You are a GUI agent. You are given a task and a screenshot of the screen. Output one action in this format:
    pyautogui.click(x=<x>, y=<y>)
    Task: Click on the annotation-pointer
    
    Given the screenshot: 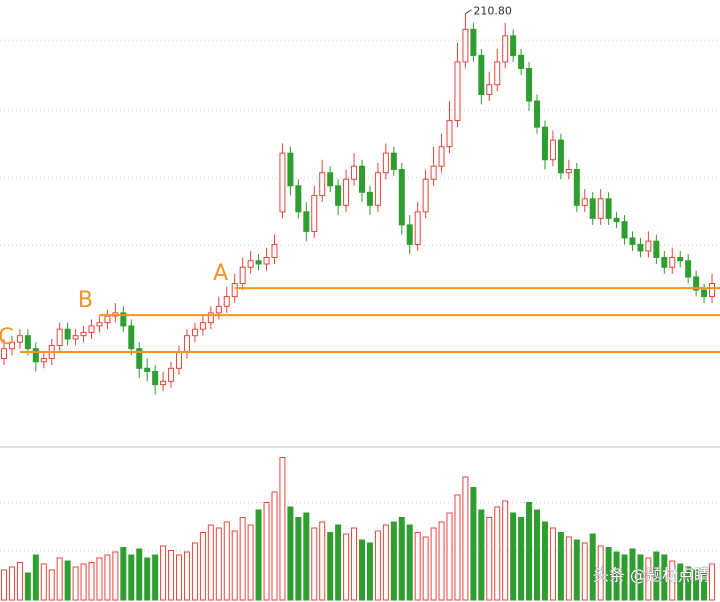 What is the action you would take?
    pyautogui.click(x=468, y=12)
    